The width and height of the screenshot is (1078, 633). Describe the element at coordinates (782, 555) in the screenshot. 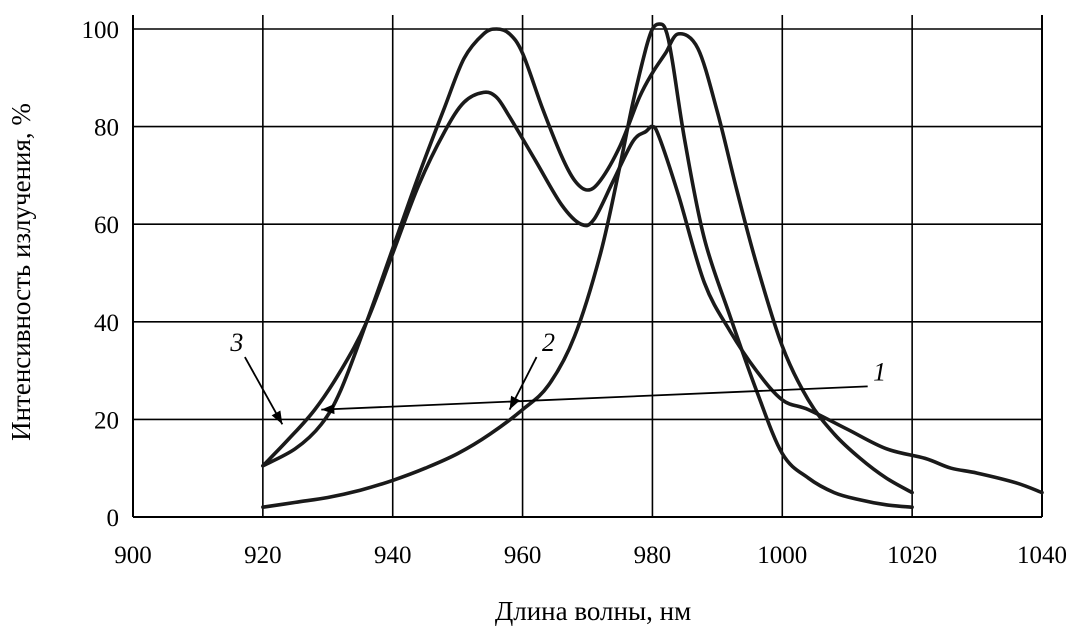

I see `x-tick-label: 1000` at that location.